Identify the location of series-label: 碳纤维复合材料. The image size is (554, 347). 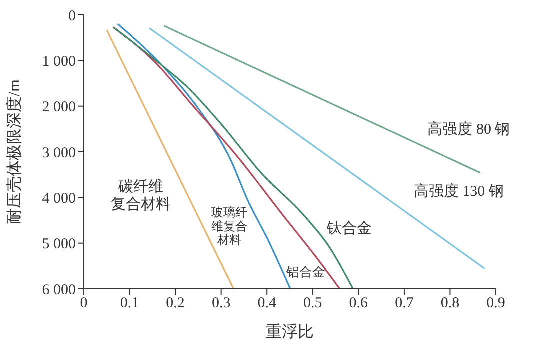
(140, 196).